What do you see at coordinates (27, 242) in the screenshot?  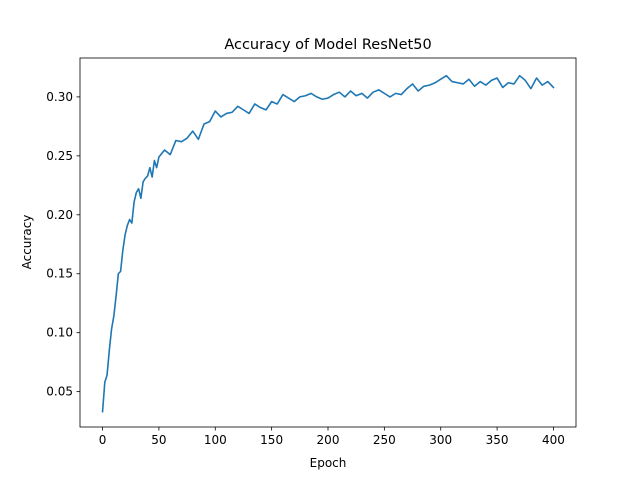 I see `y-axis-label: Accuracy` at bounding box center [27, 242].